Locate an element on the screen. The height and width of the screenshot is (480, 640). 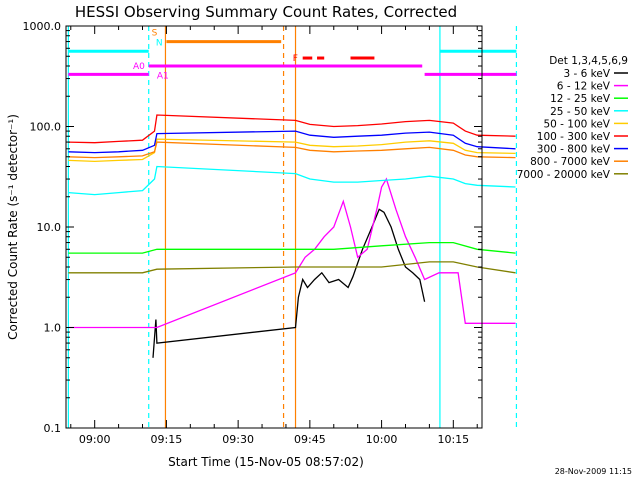
x-tick-label-3: 09:45 is located at coordinates (310, 439).